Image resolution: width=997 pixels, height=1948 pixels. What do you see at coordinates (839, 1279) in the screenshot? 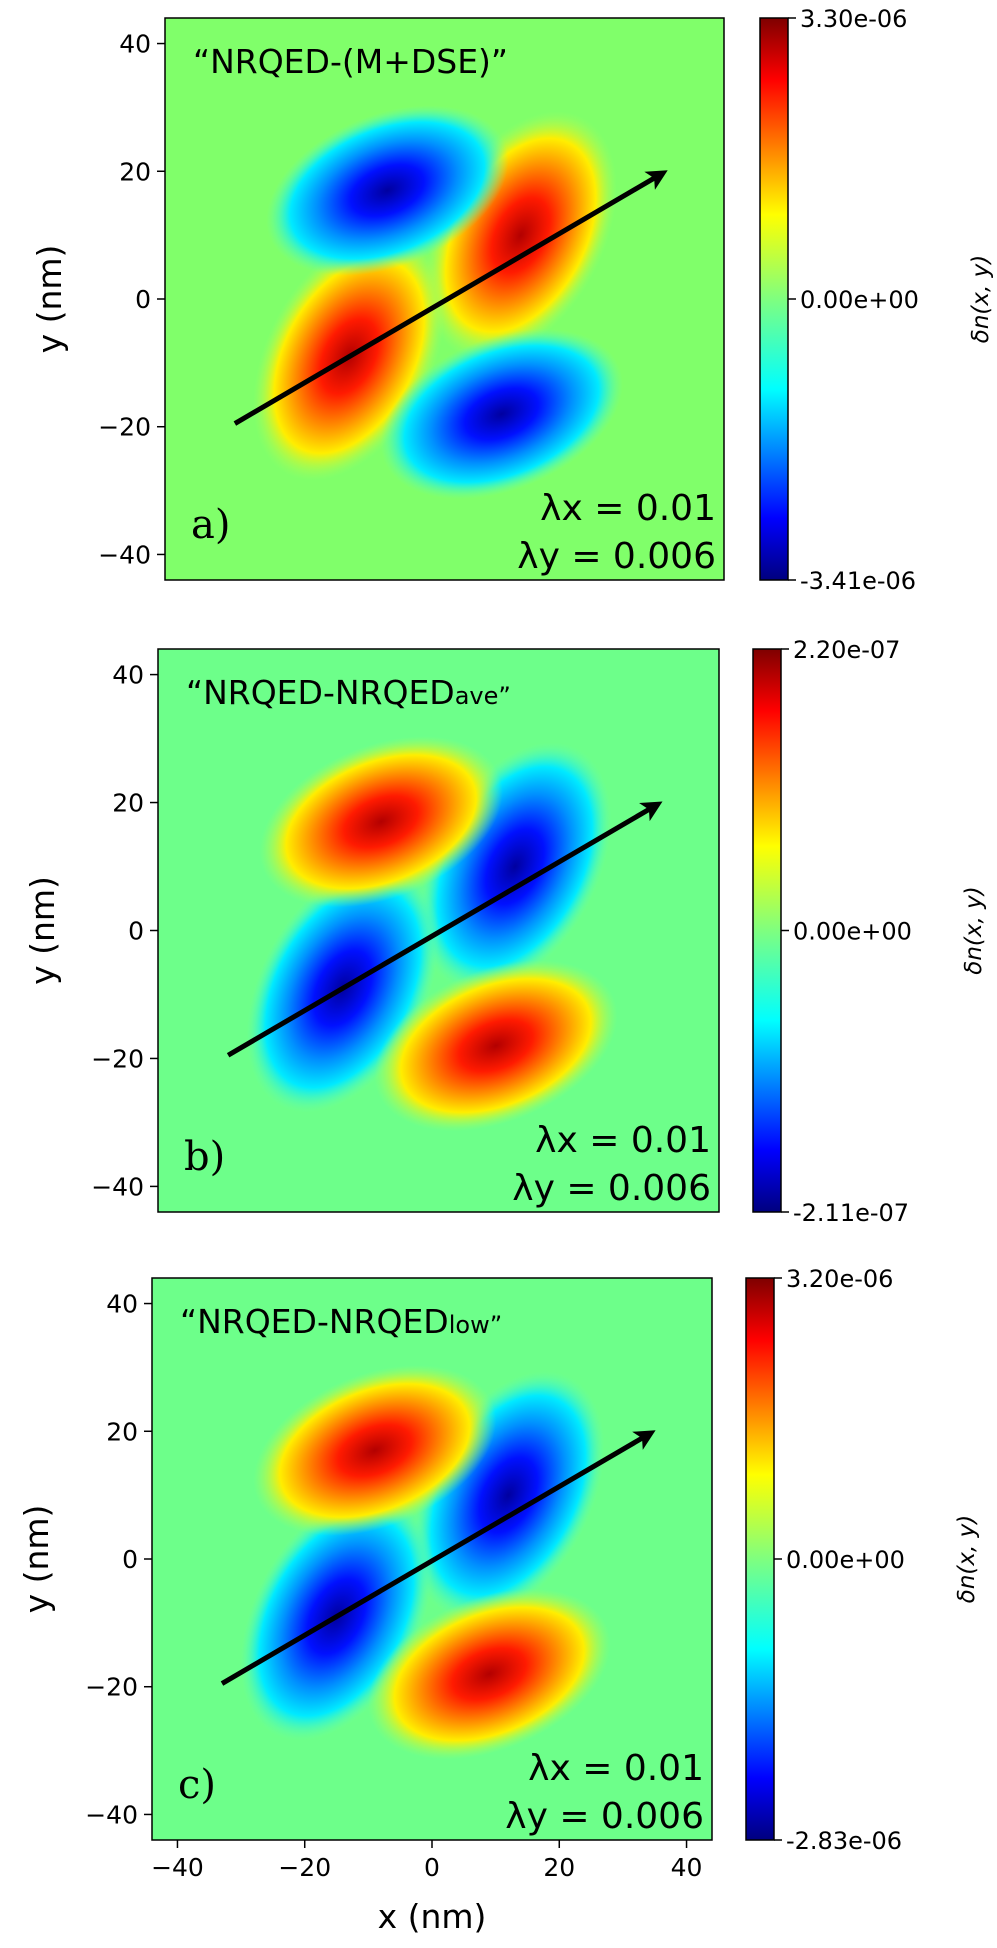
I see `colorbar-max-label: 3.20e-06` at bounding box center [839, 1279].